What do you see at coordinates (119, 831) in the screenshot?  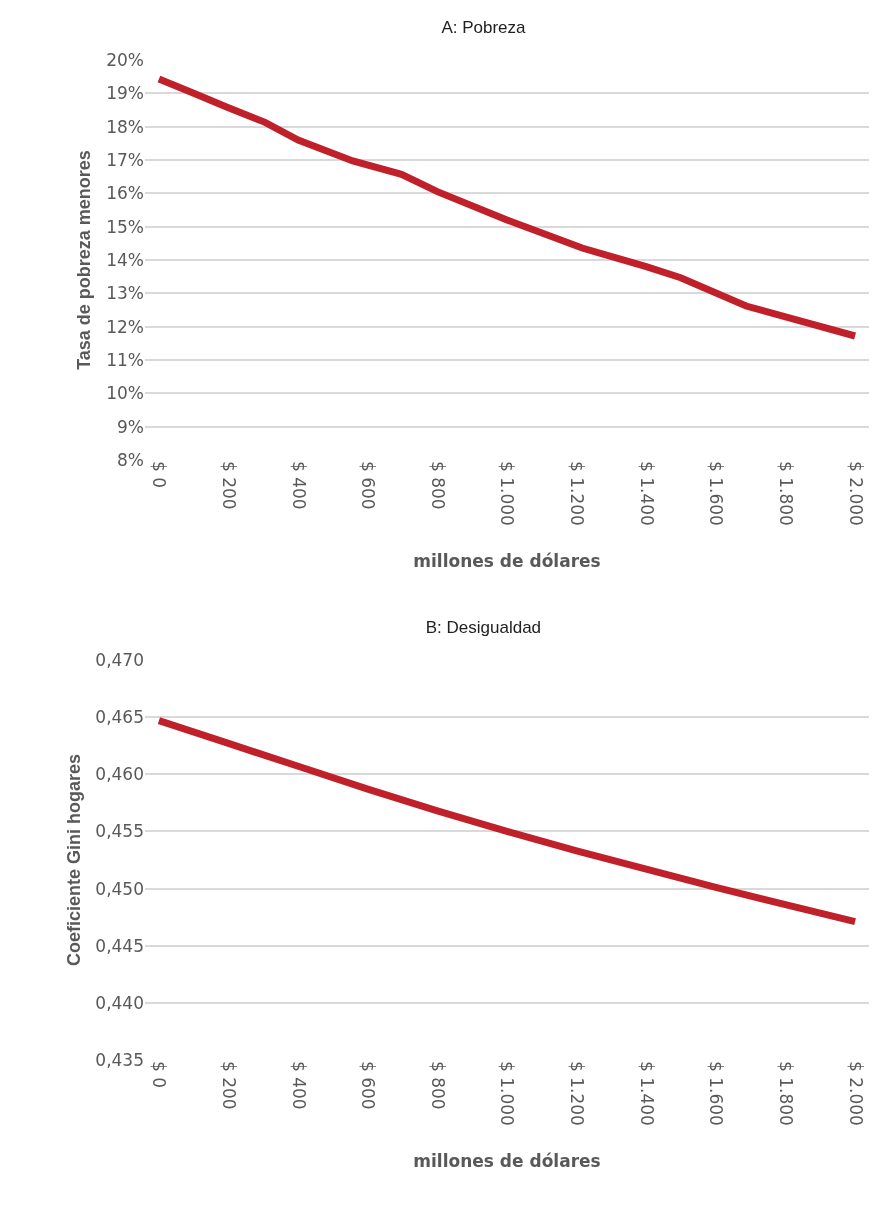 I see `y-tick-label: 0,455` at bounding box center [119, 831].